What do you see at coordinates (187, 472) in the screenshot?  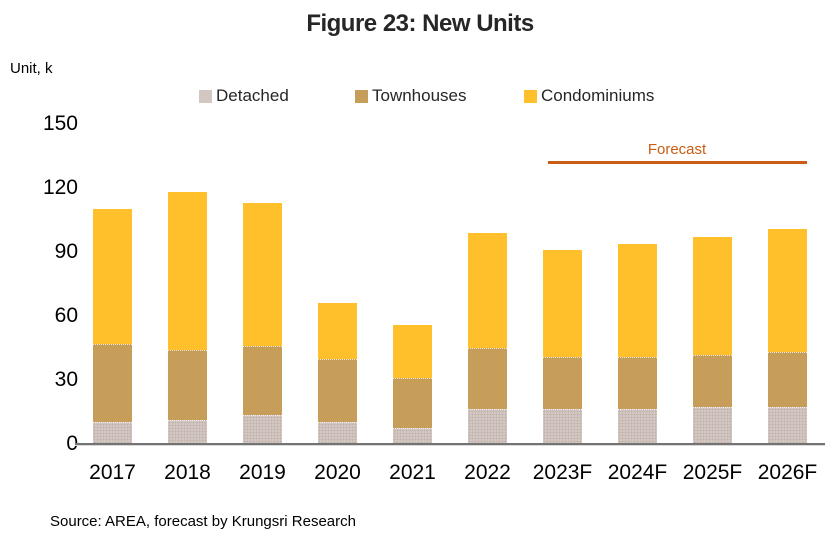 I see `x-tick-label: 2018` at bounding box center [187, 472].